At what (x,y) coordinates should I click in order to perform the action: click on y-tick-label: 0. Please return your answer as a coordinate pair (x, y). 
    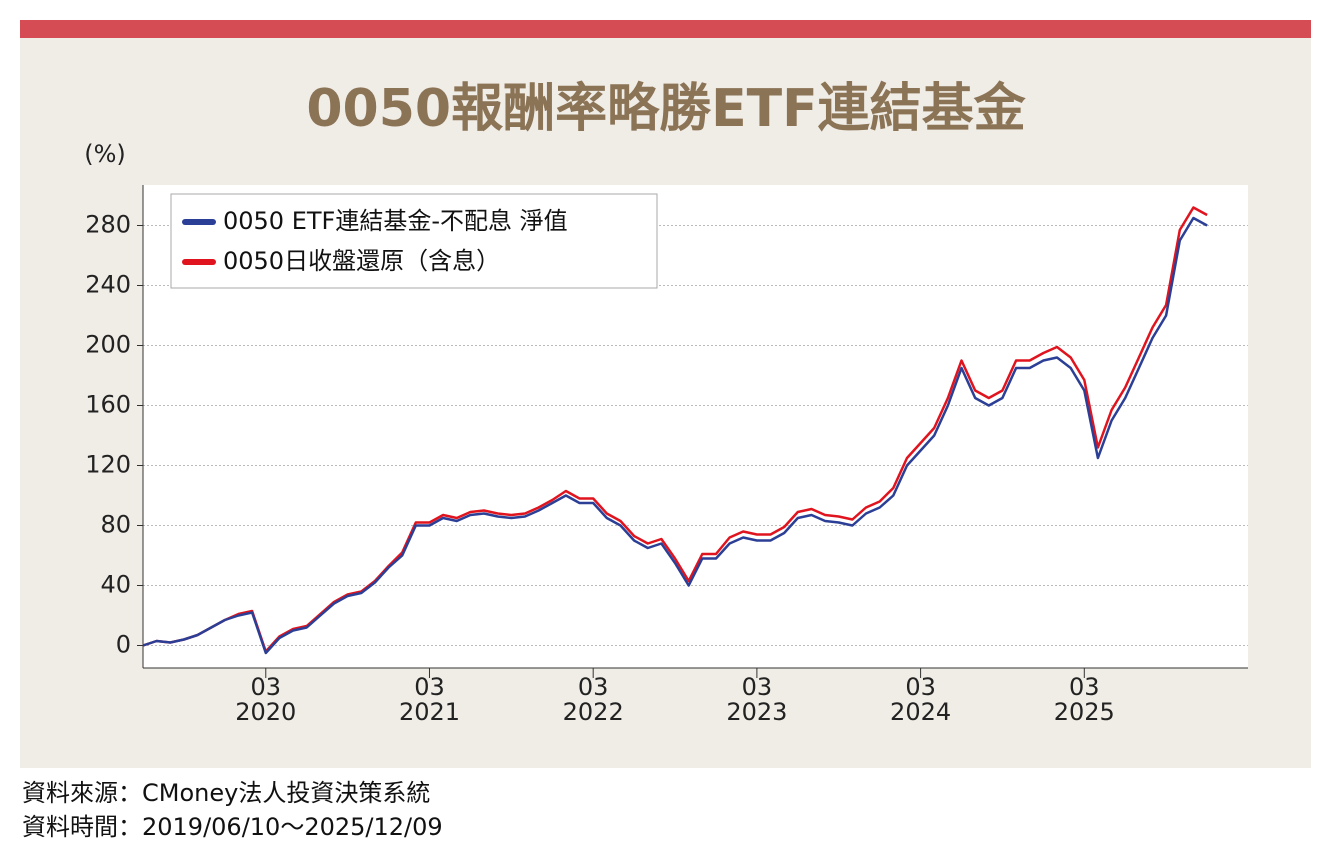
    Looking at the image, I should click on (123, 645).